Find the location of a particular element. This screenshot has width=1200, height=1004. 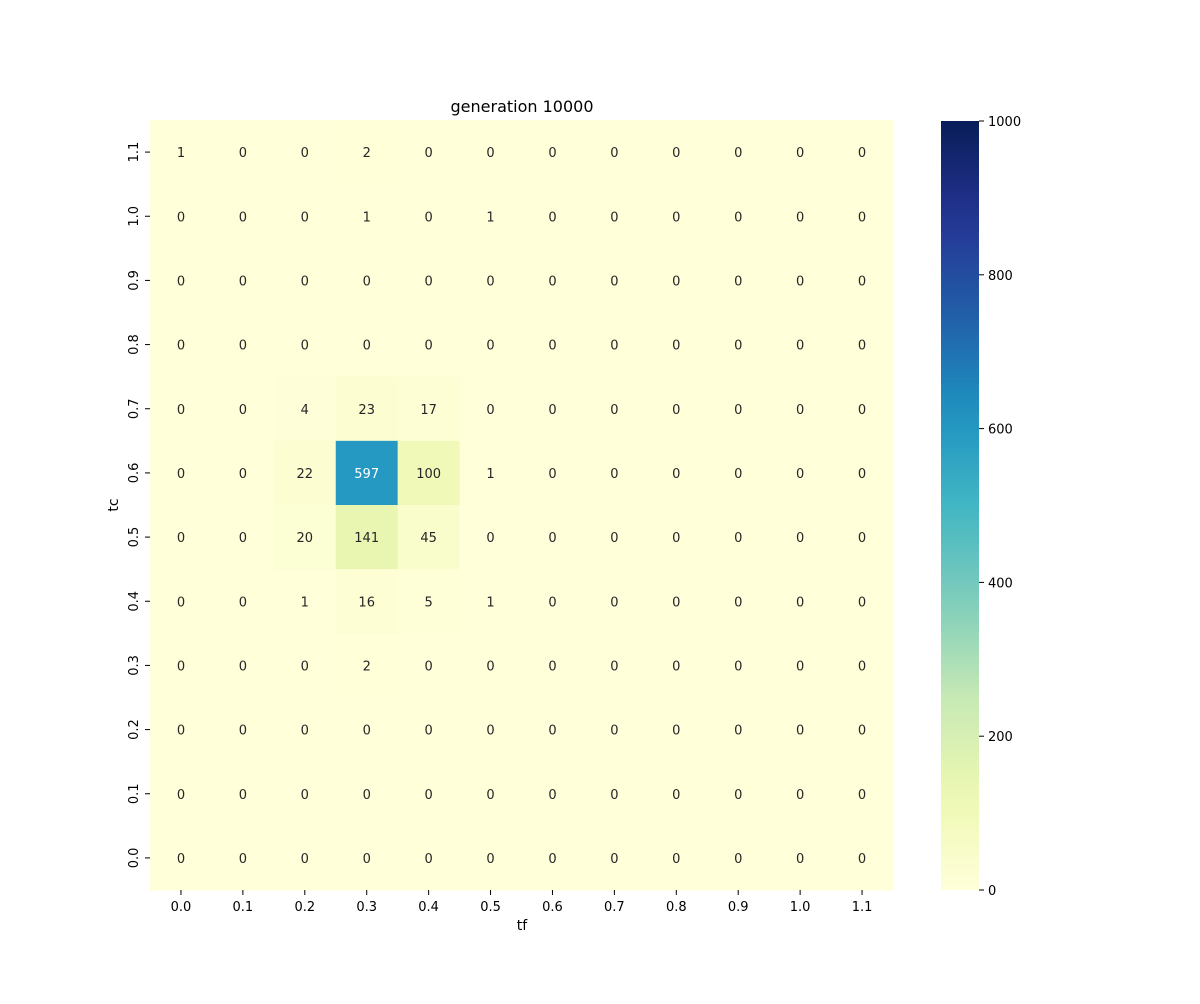

x-tick-label: 0.4 is located at coordinates (428, 907).